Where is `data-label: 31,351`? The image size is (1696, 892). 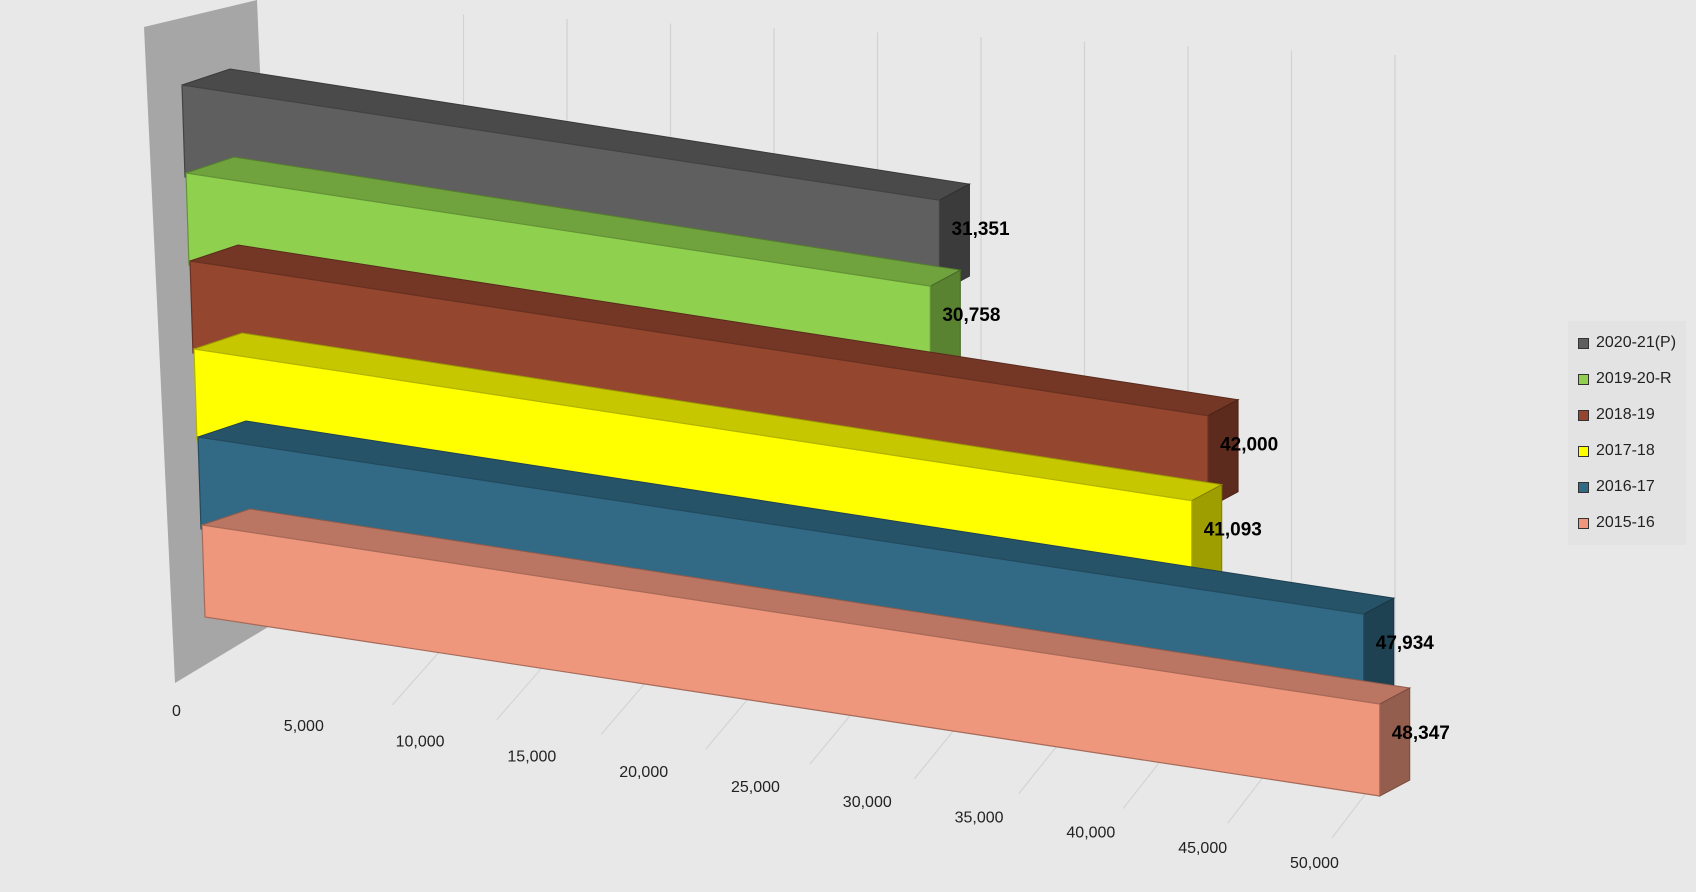
data-label: 31,351 is located at coordinates (980, 229).